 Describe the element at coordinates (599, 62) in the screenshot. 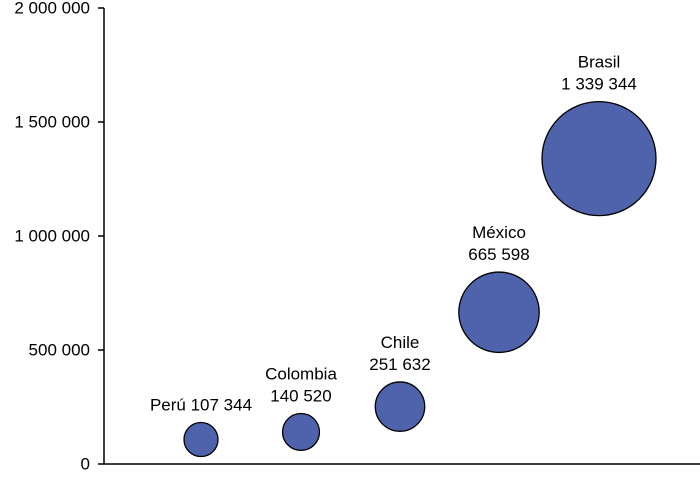

I see `data-label: Brasil` at that location.